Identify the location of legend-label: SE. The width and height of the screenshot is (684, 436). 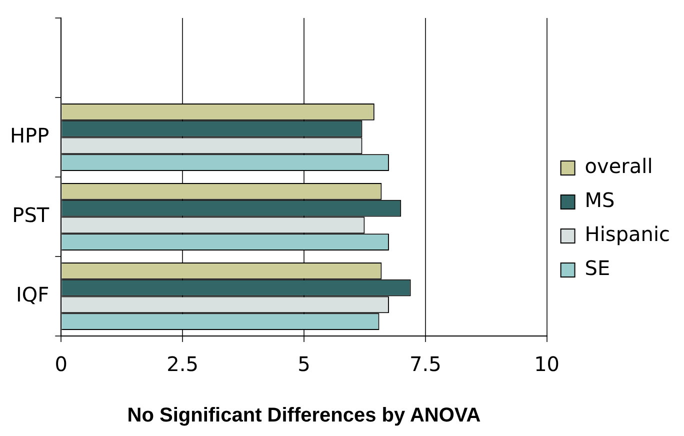
(597, 268).